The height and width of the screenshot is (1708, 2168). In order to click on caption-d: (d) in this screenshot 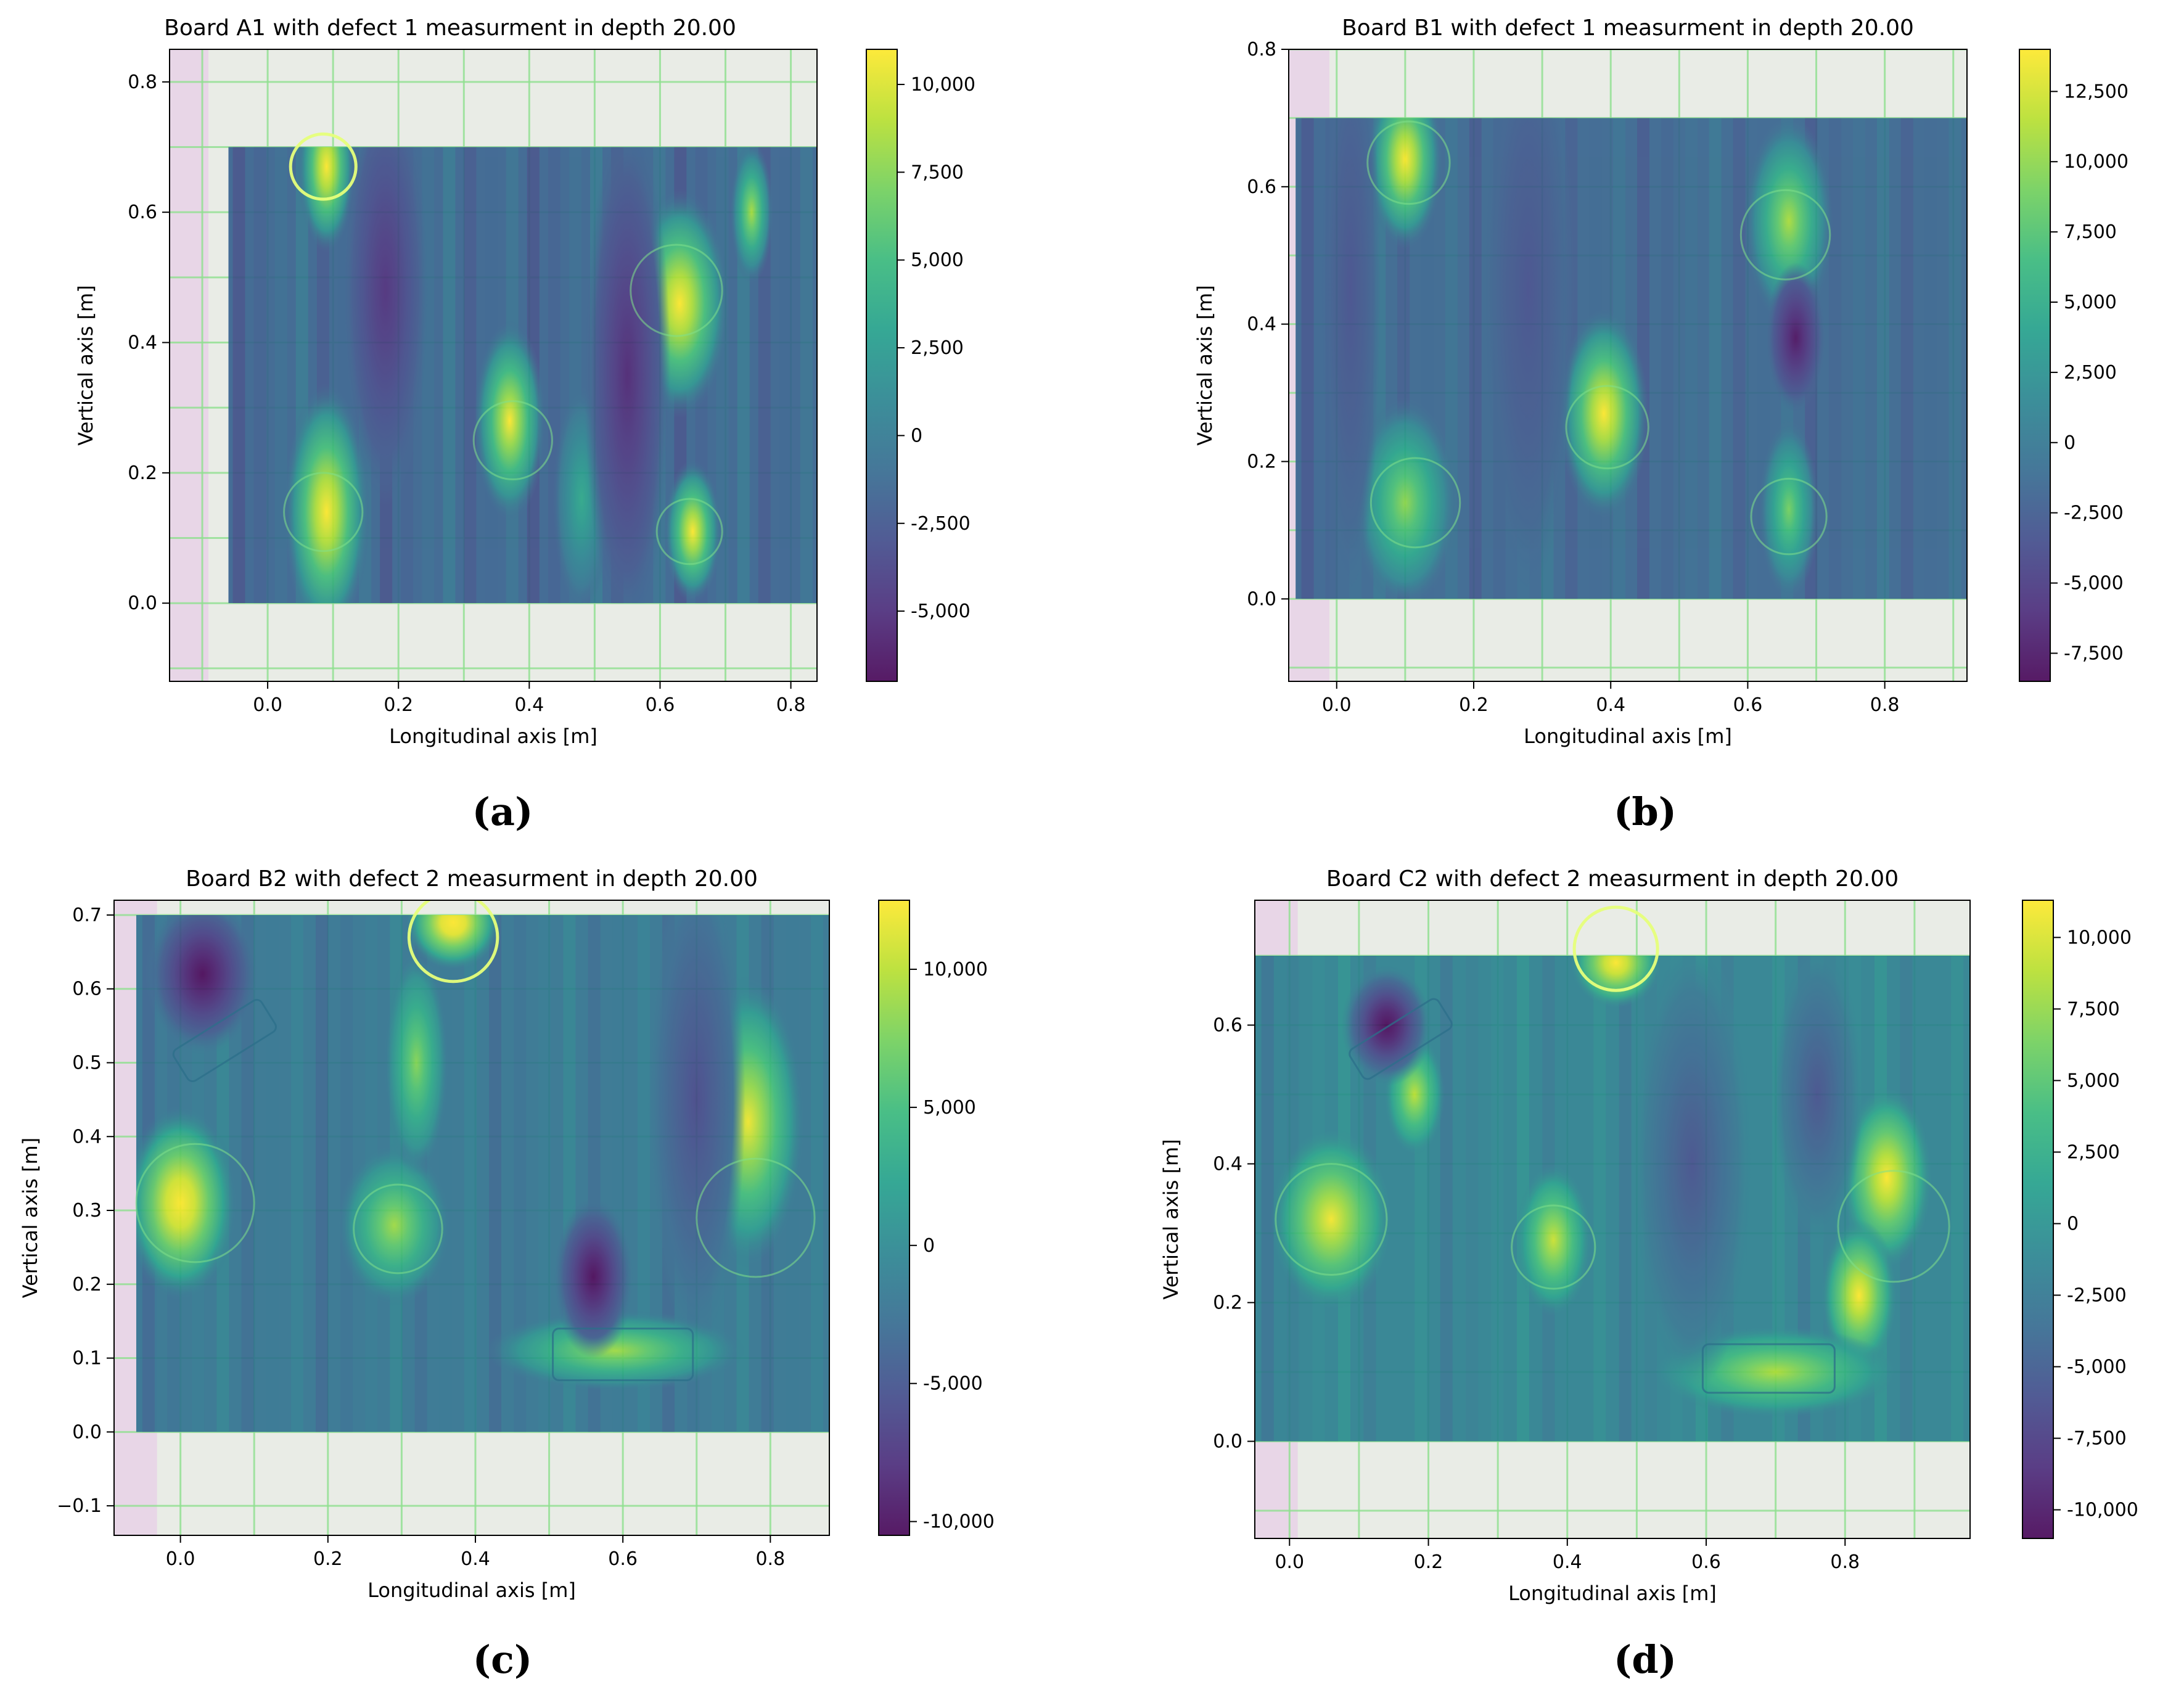, I will do `click(1645, 1659)`.